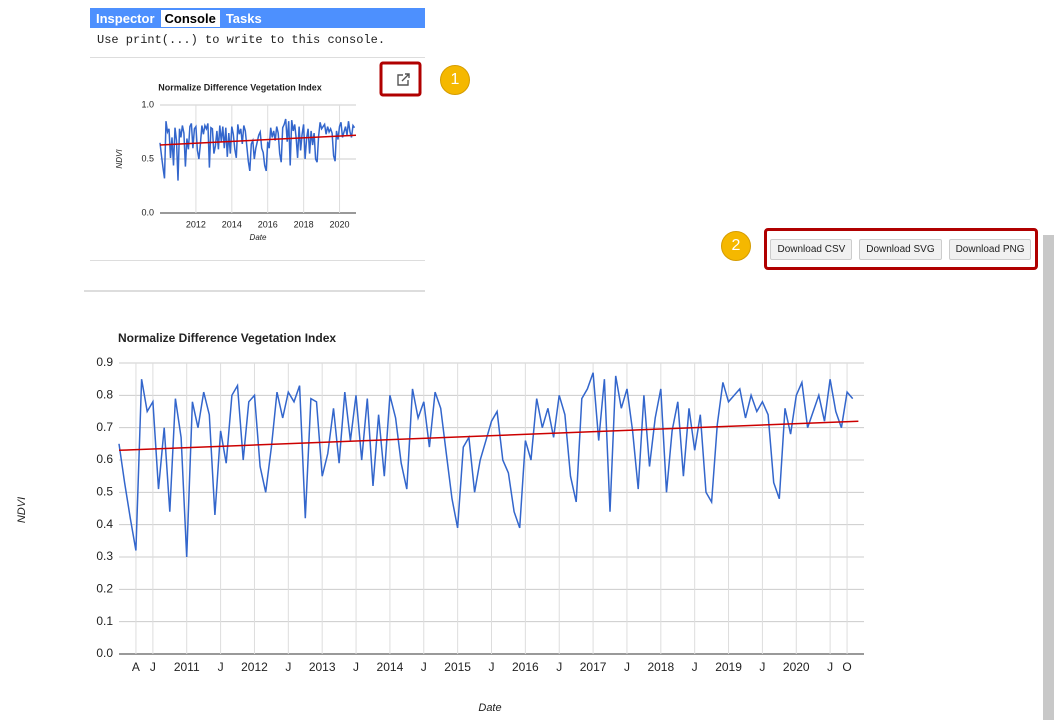  Describe the element at coordinates (403, 79) in the screenshot. I see `open-in-new-icon` at that location.